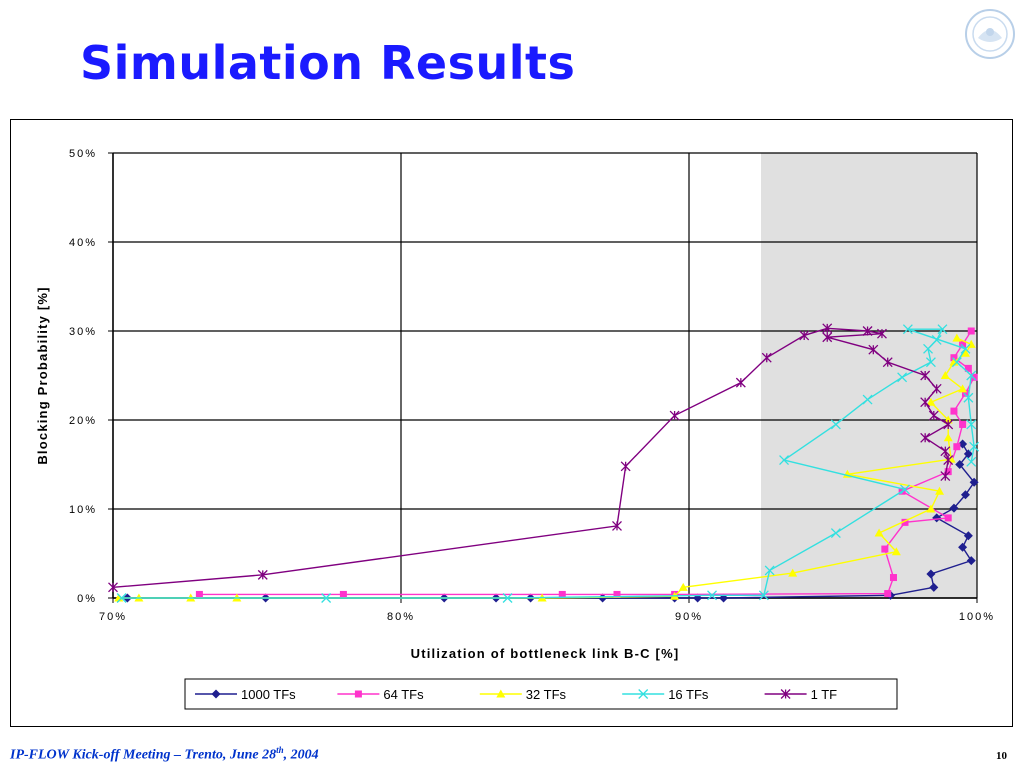 The height and width of the screenshot is (768, 1024). Describe the element at coordinates (301, 755) in the screenshot. I see `footer-tail-text: , 2004` at that location.